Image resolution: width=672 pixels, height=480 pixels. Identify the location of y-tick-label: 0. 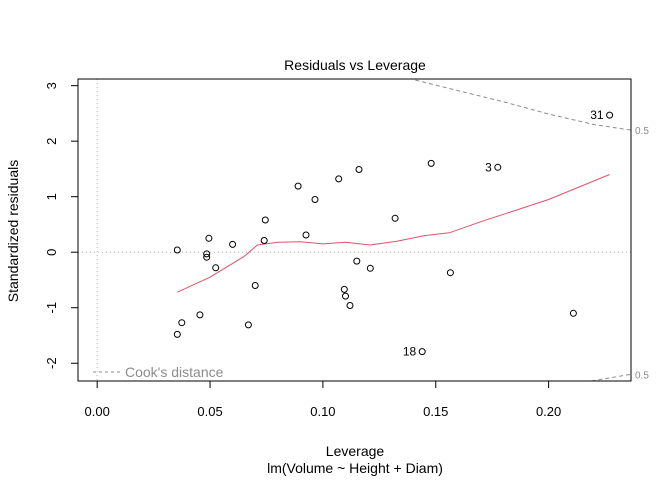
(51, 252).